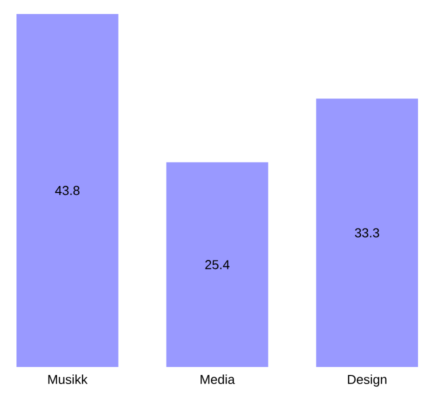 The width and height of the screenshot is (430, 405). Describe the element at coordinates (67, 191) in the screenshot. I see `data-label: 43.8` at that location.